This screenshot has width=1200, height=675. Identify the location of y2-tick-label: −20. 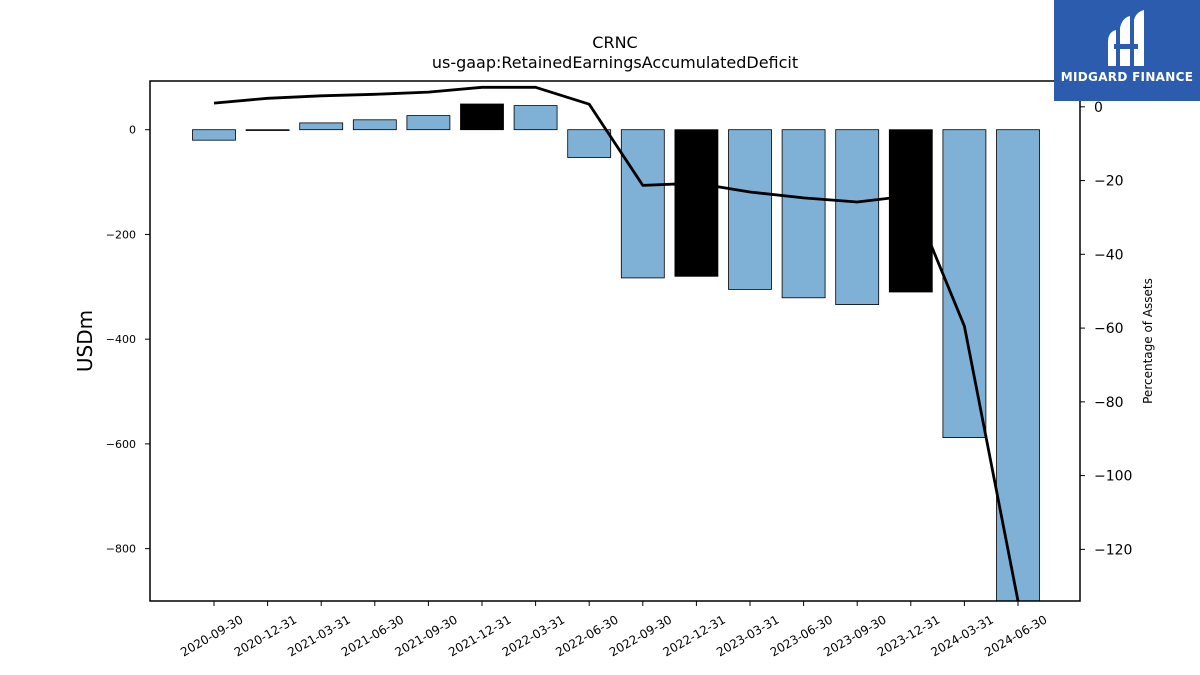
(1109, 182).